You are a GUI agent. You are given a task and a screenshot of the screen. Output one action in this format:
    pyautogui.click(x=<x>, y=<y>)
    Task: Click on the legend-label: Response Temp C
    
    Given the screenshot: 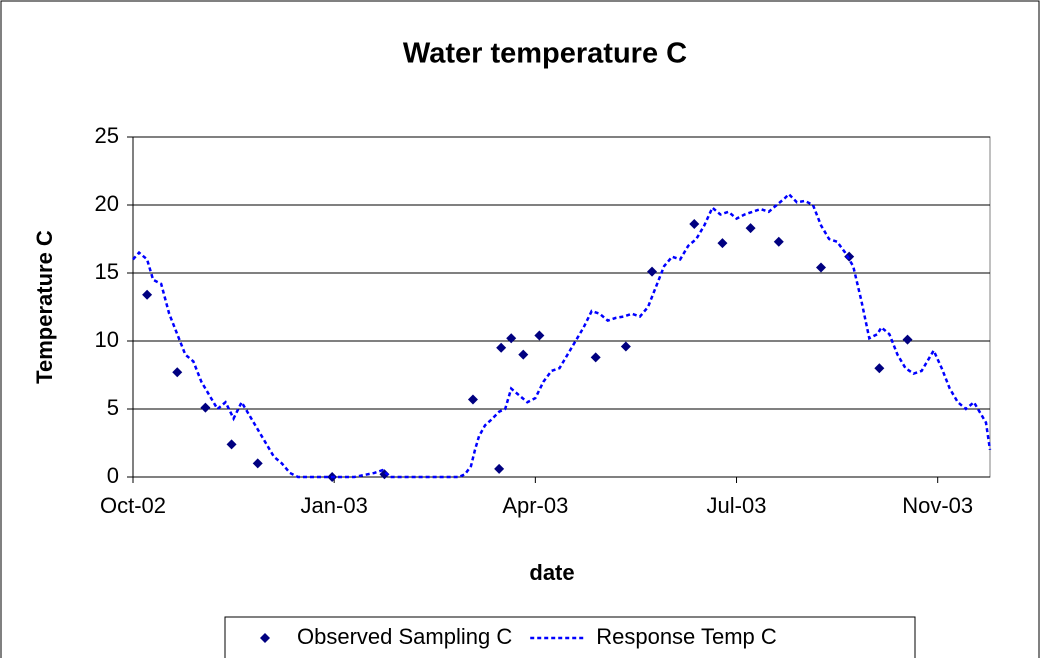 What is the action you would take?
    pyautogui.click(x=686, y=636)
    